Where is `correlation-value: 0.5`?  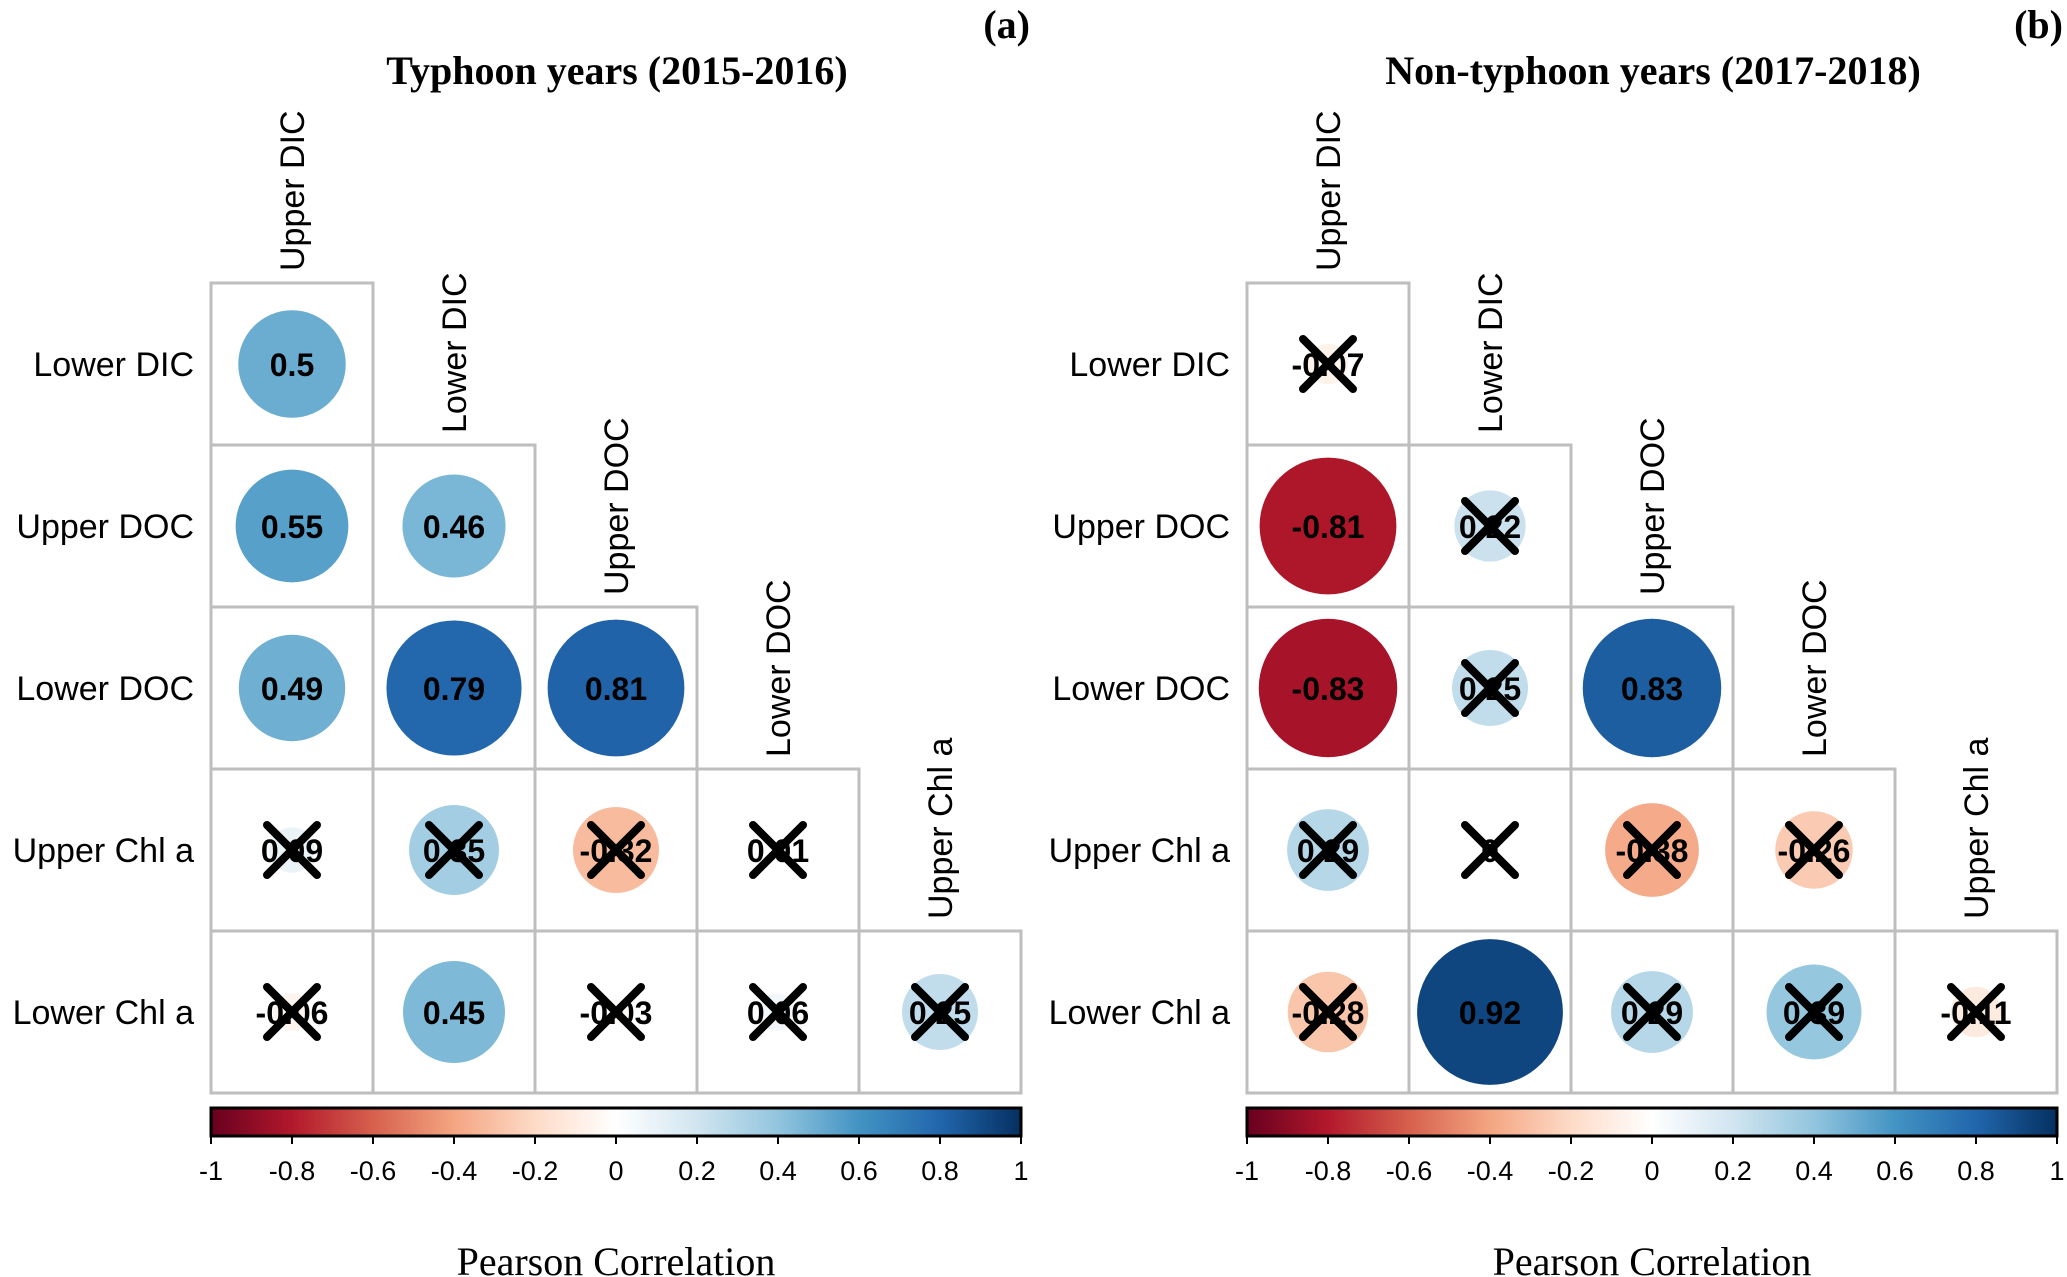
correlation-value: 0.5 is located at coordinates (292, 365).